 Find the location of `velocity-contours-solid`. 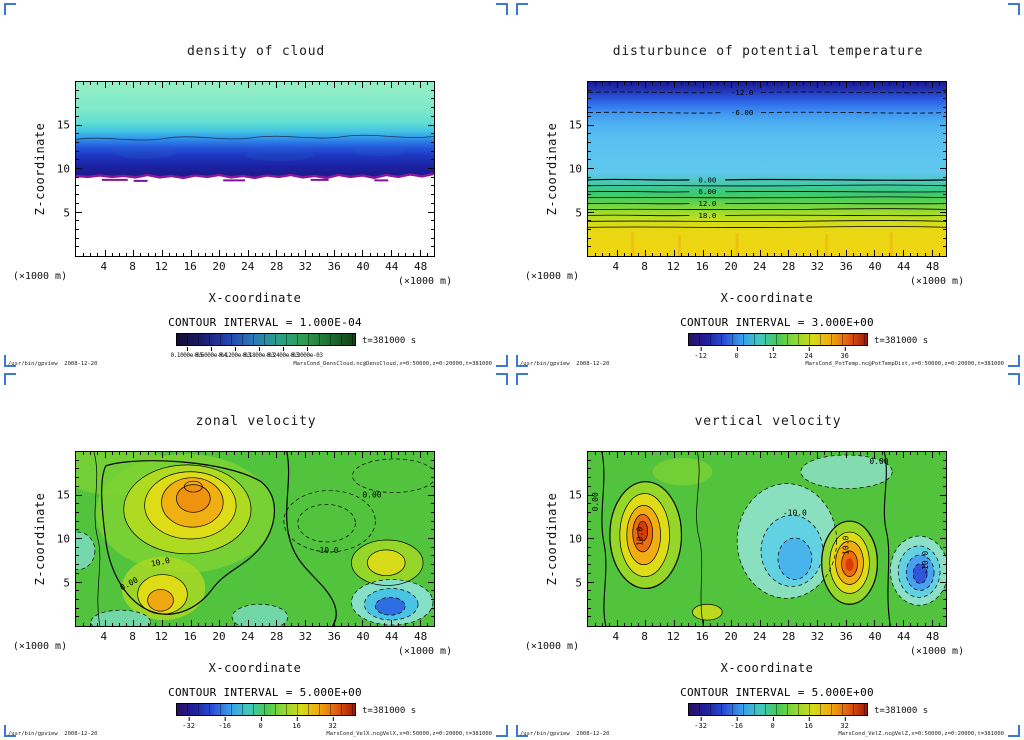

velocity-contours-solid is located at coordinates (258, 539).